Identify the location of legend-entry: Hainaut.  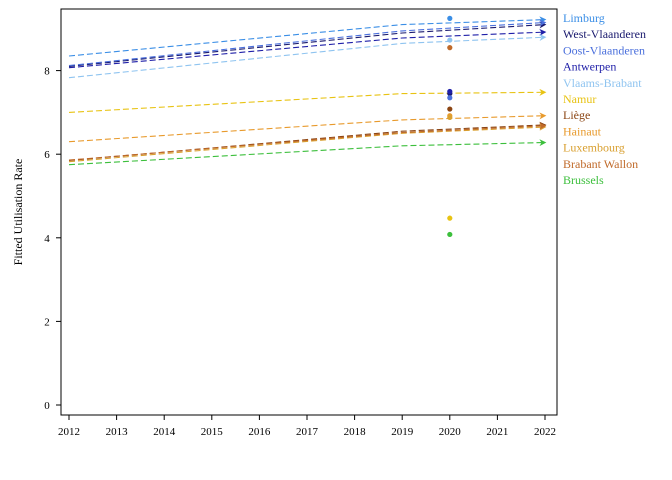
(582, 131).